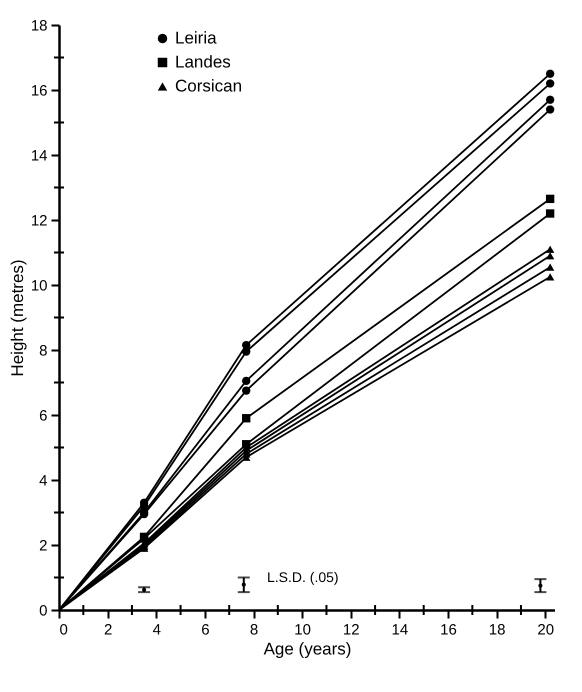 The image size is (582, 692). Describe the element at coordinates (43, 351) in the screenshot. I see `y-tick-label: 8` at that location.